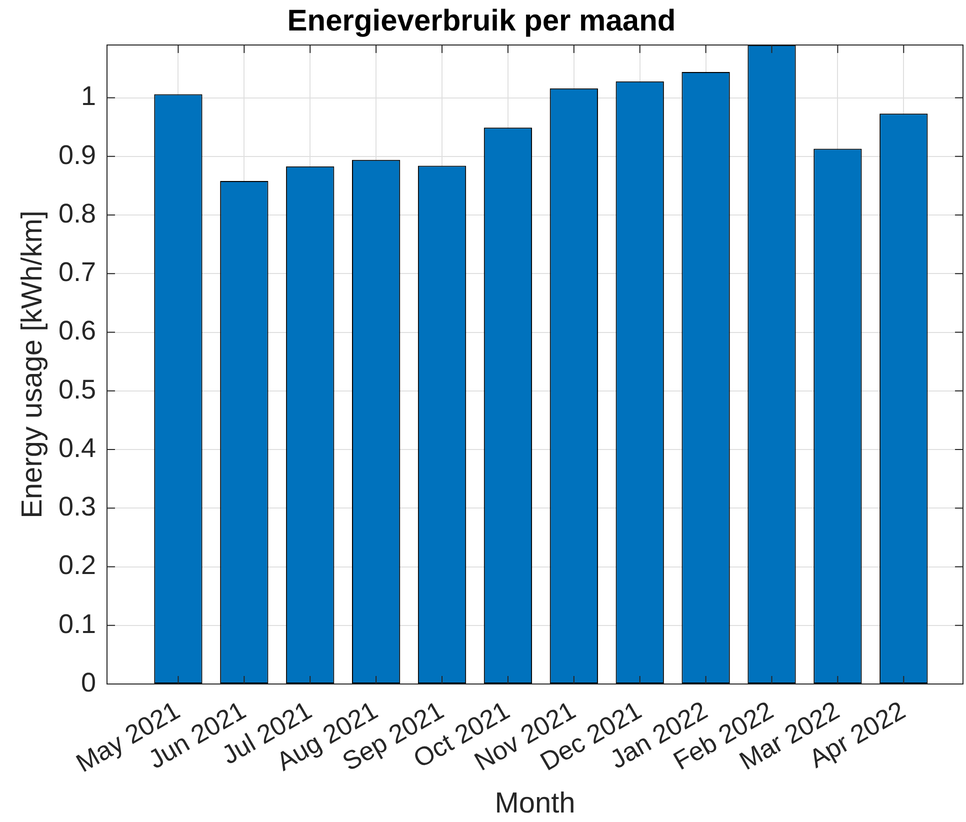 This screenshot has height=822, width=966. What do you see at coordinates (77, 272) in the screenshot?
I see `y-tick-label: 0.7` at bounding box center [77, 272].